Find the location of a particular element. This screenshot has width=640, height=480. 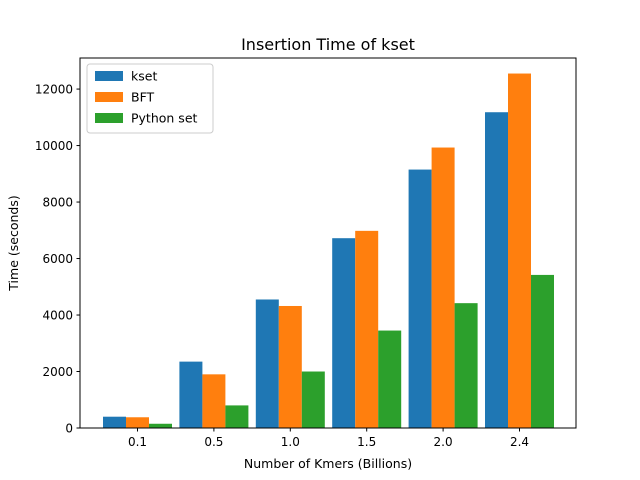

legend-swatch-kset is located at coordinates (109, 76).